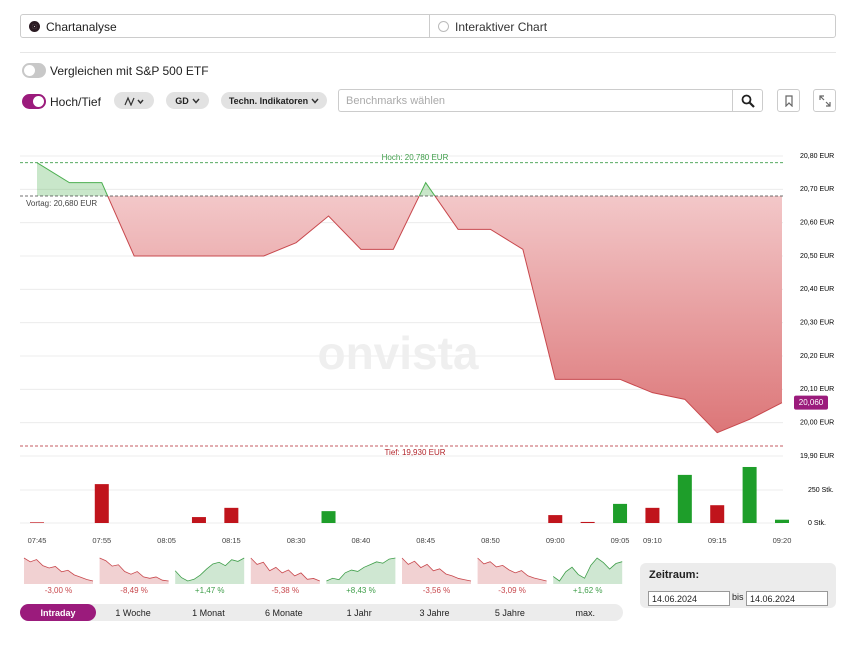  Describe the element at coordinates (425, 540) in the screenshot. I see `x-tick-label: 08:45` at that location.